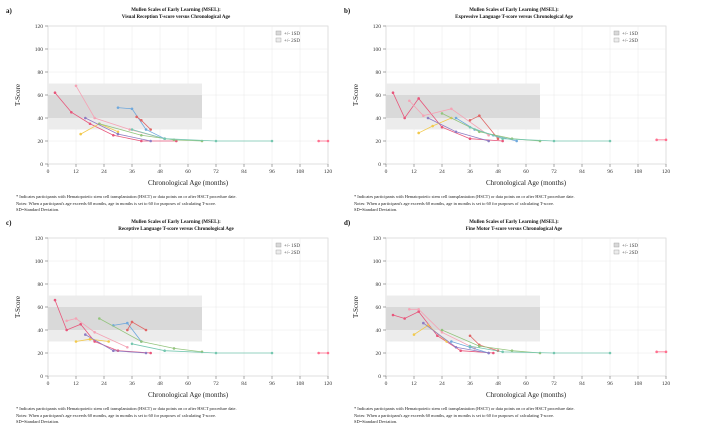  Describe the element at coordinates (160, 172) in the screenshot. I see `x-tick-label: 48` at that location.